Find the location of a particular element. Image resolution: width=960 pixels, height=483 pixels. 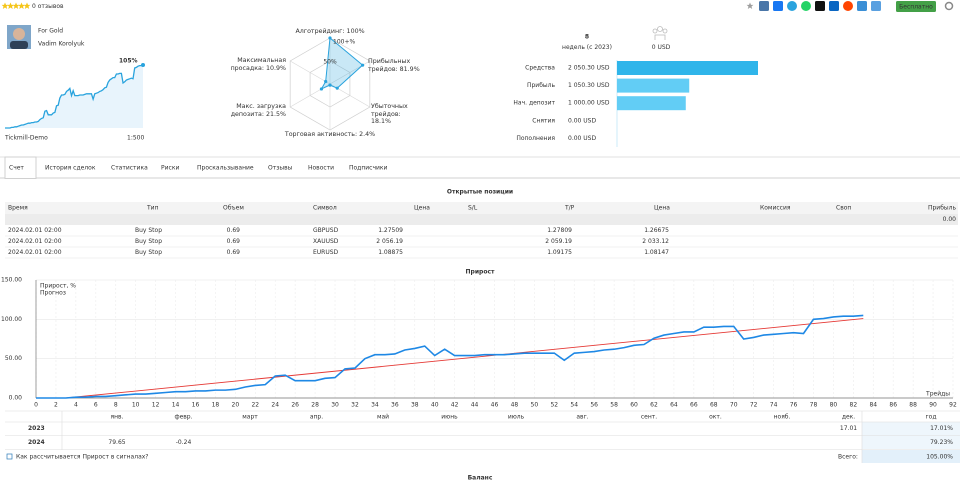

email-icon is located at coordinates (876, 6).